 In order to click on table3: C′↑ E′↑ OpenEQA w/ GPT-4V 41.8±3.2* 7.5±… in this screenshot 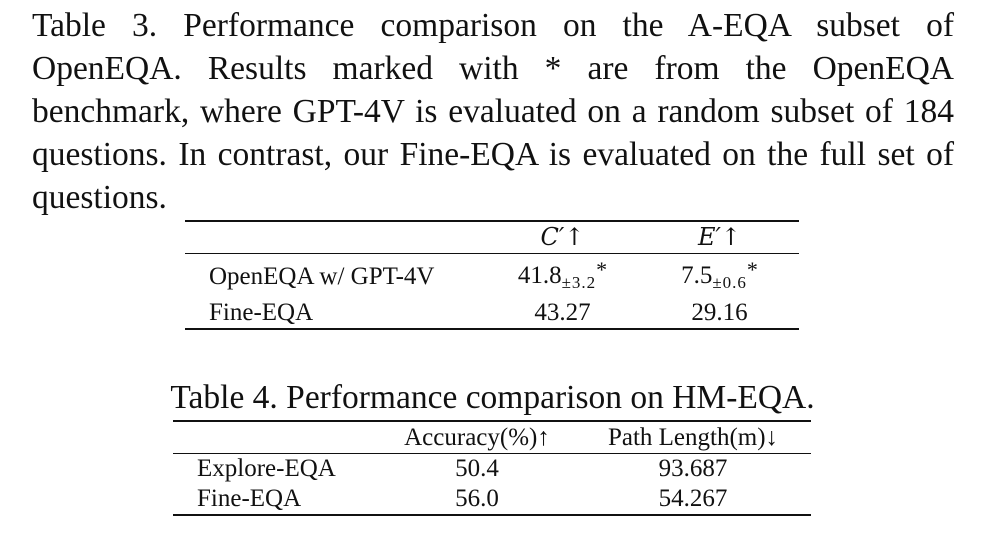, I will do `click(492, 275)`.